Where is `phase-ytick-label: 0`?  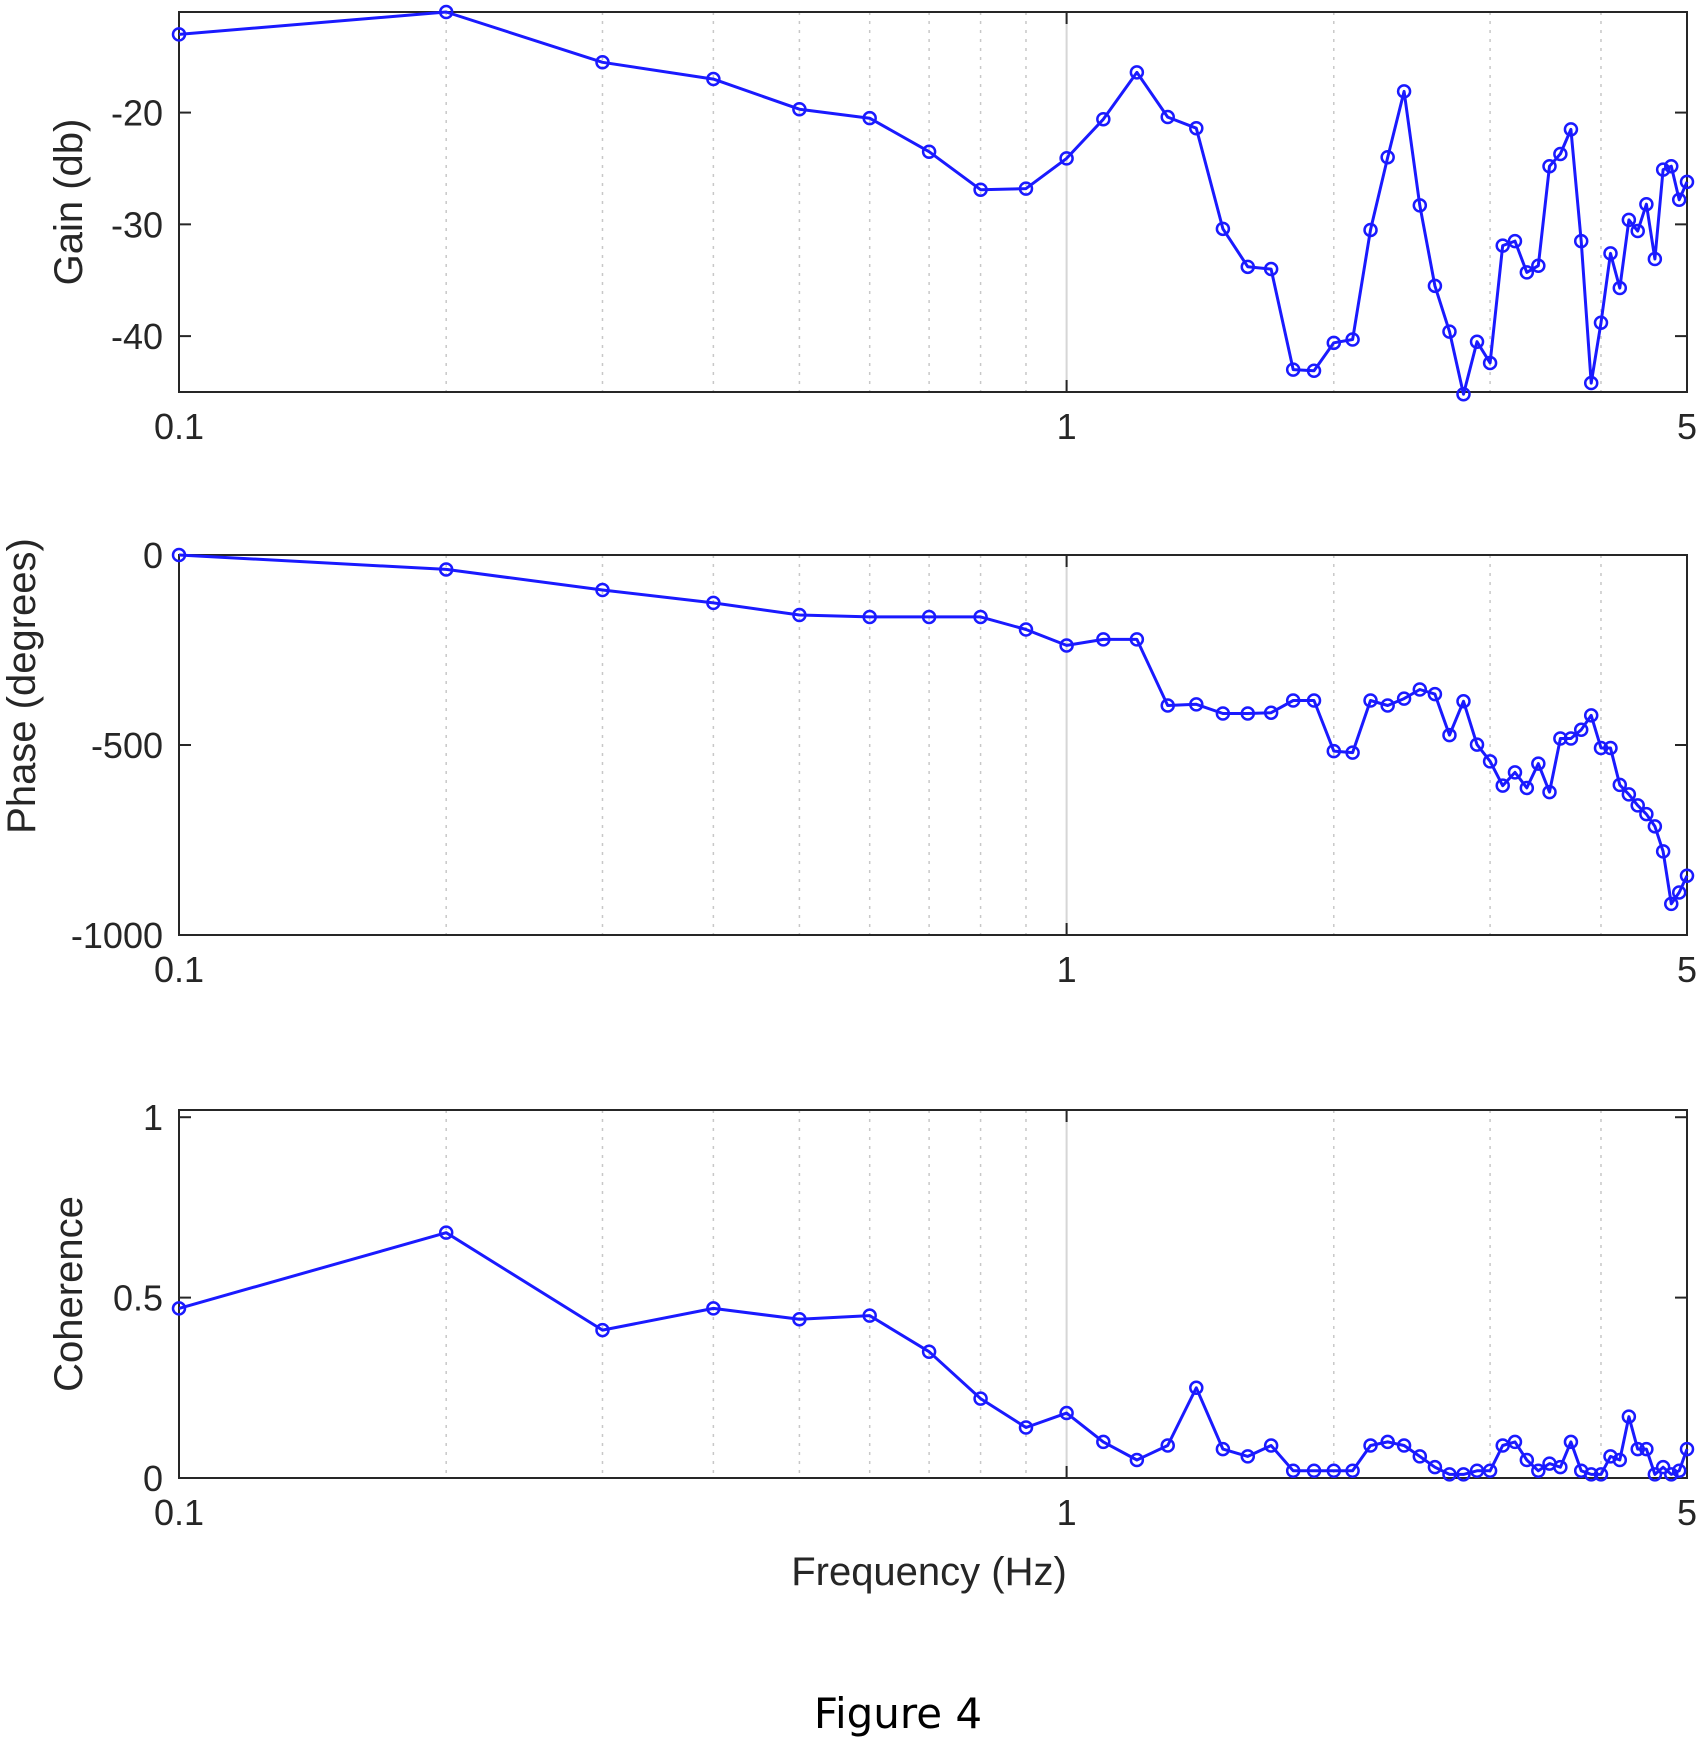 phase-ytick-label: 0 is located at coordinates (153, 555).